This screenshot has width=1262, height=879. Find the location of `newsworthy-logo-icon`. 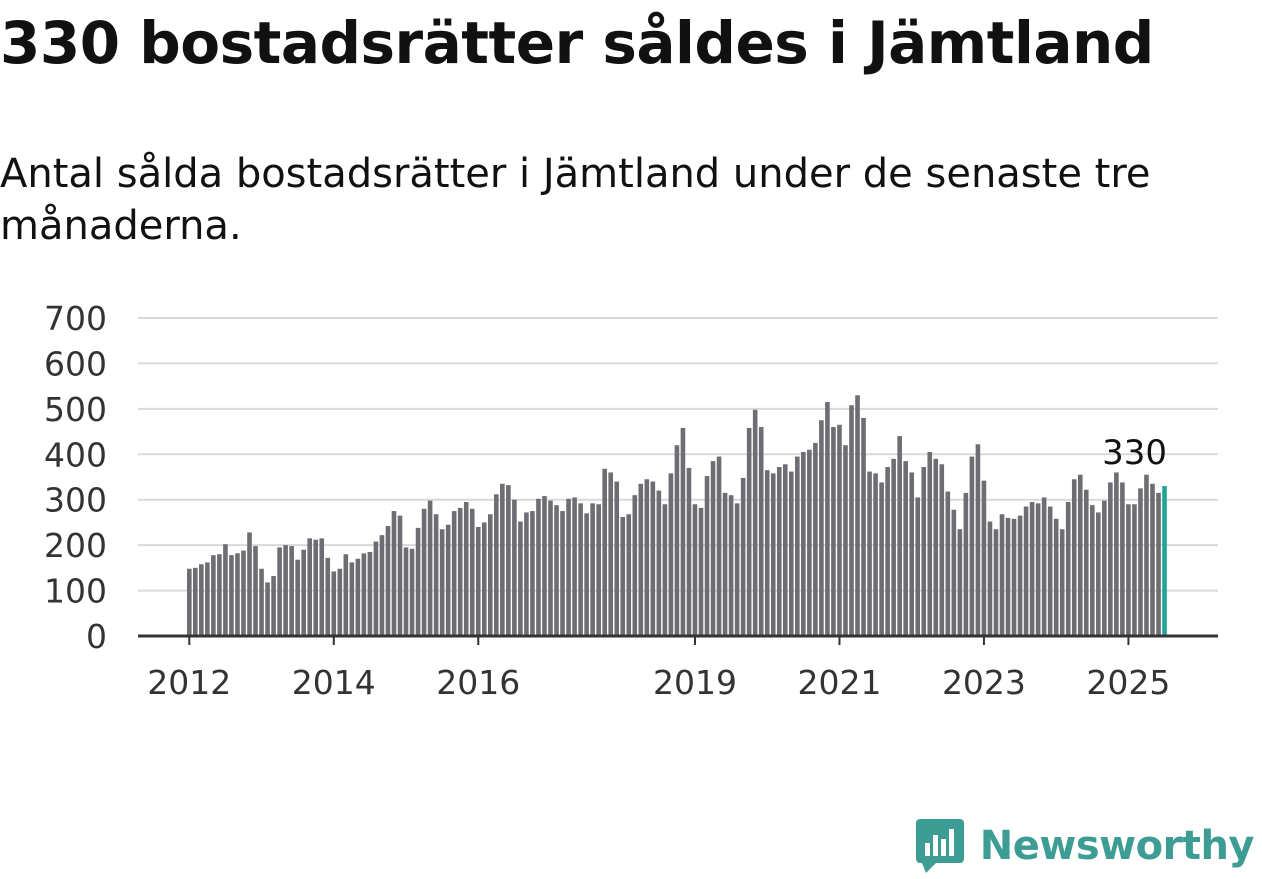

newsworthy-logo-icon is located at coordinates (939, 846).